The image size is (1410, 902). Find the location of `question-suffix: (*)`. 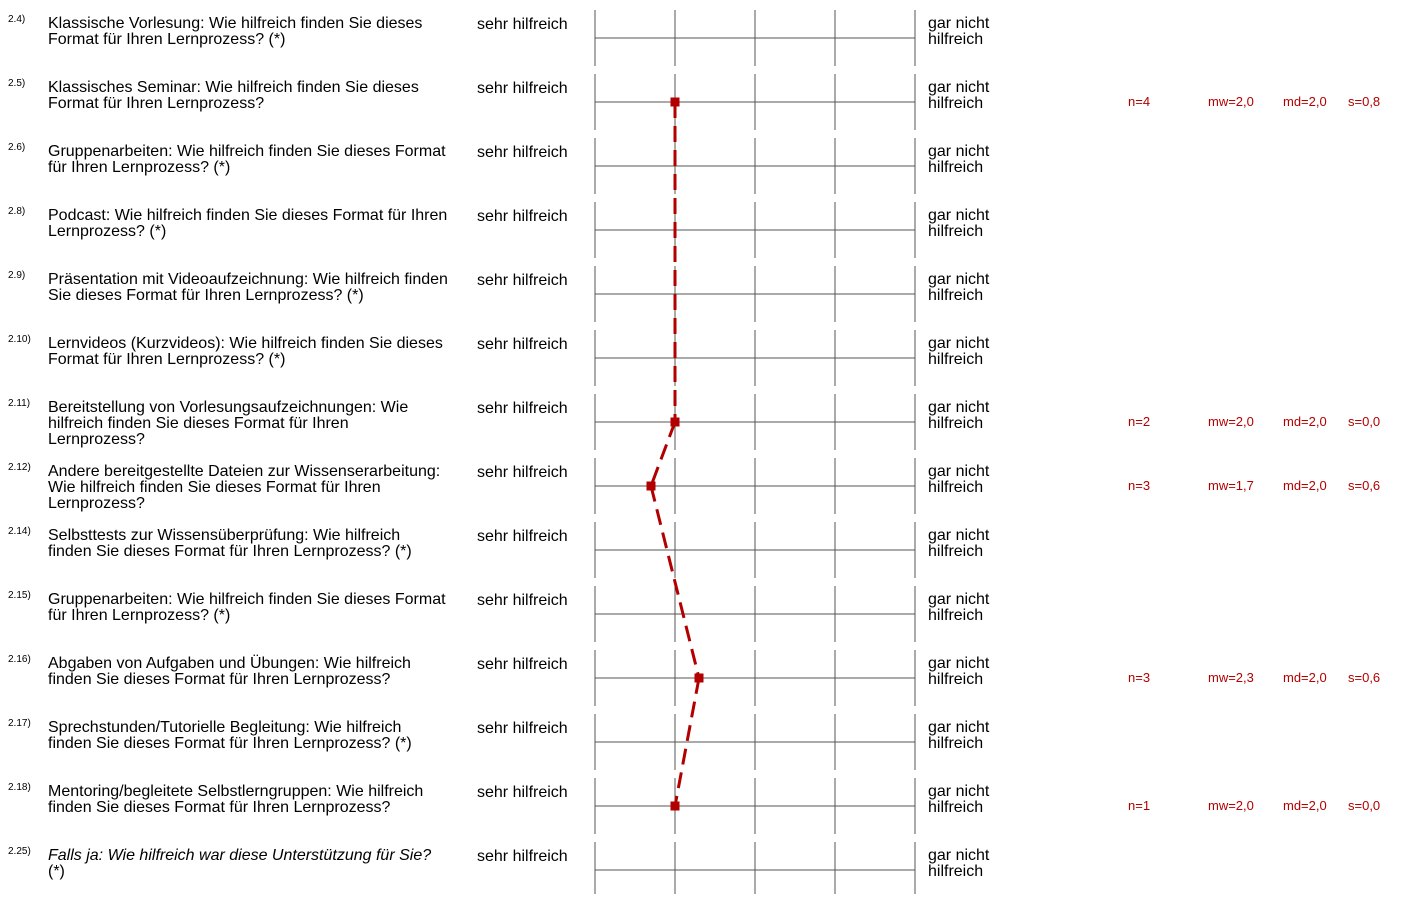

question-suffix: (*) is located at coordinates (56, 871).